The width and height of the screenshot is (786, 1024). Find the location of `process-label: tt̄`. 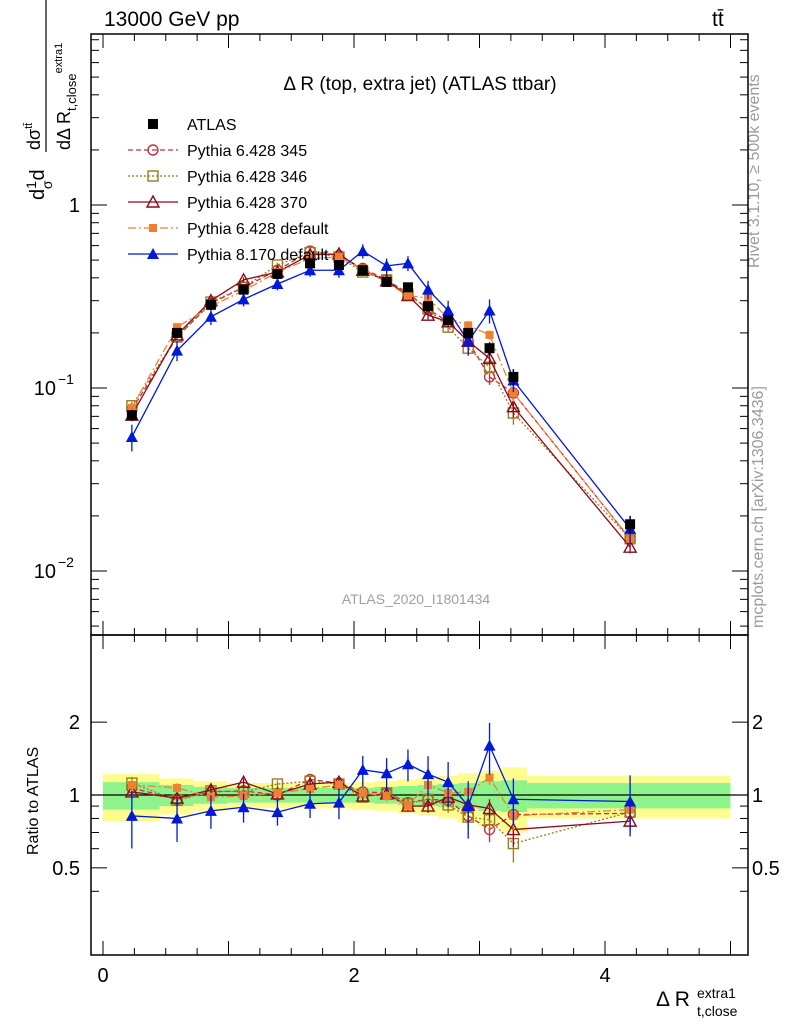

process-label: tt̄ is located at coordinates (718, 19).